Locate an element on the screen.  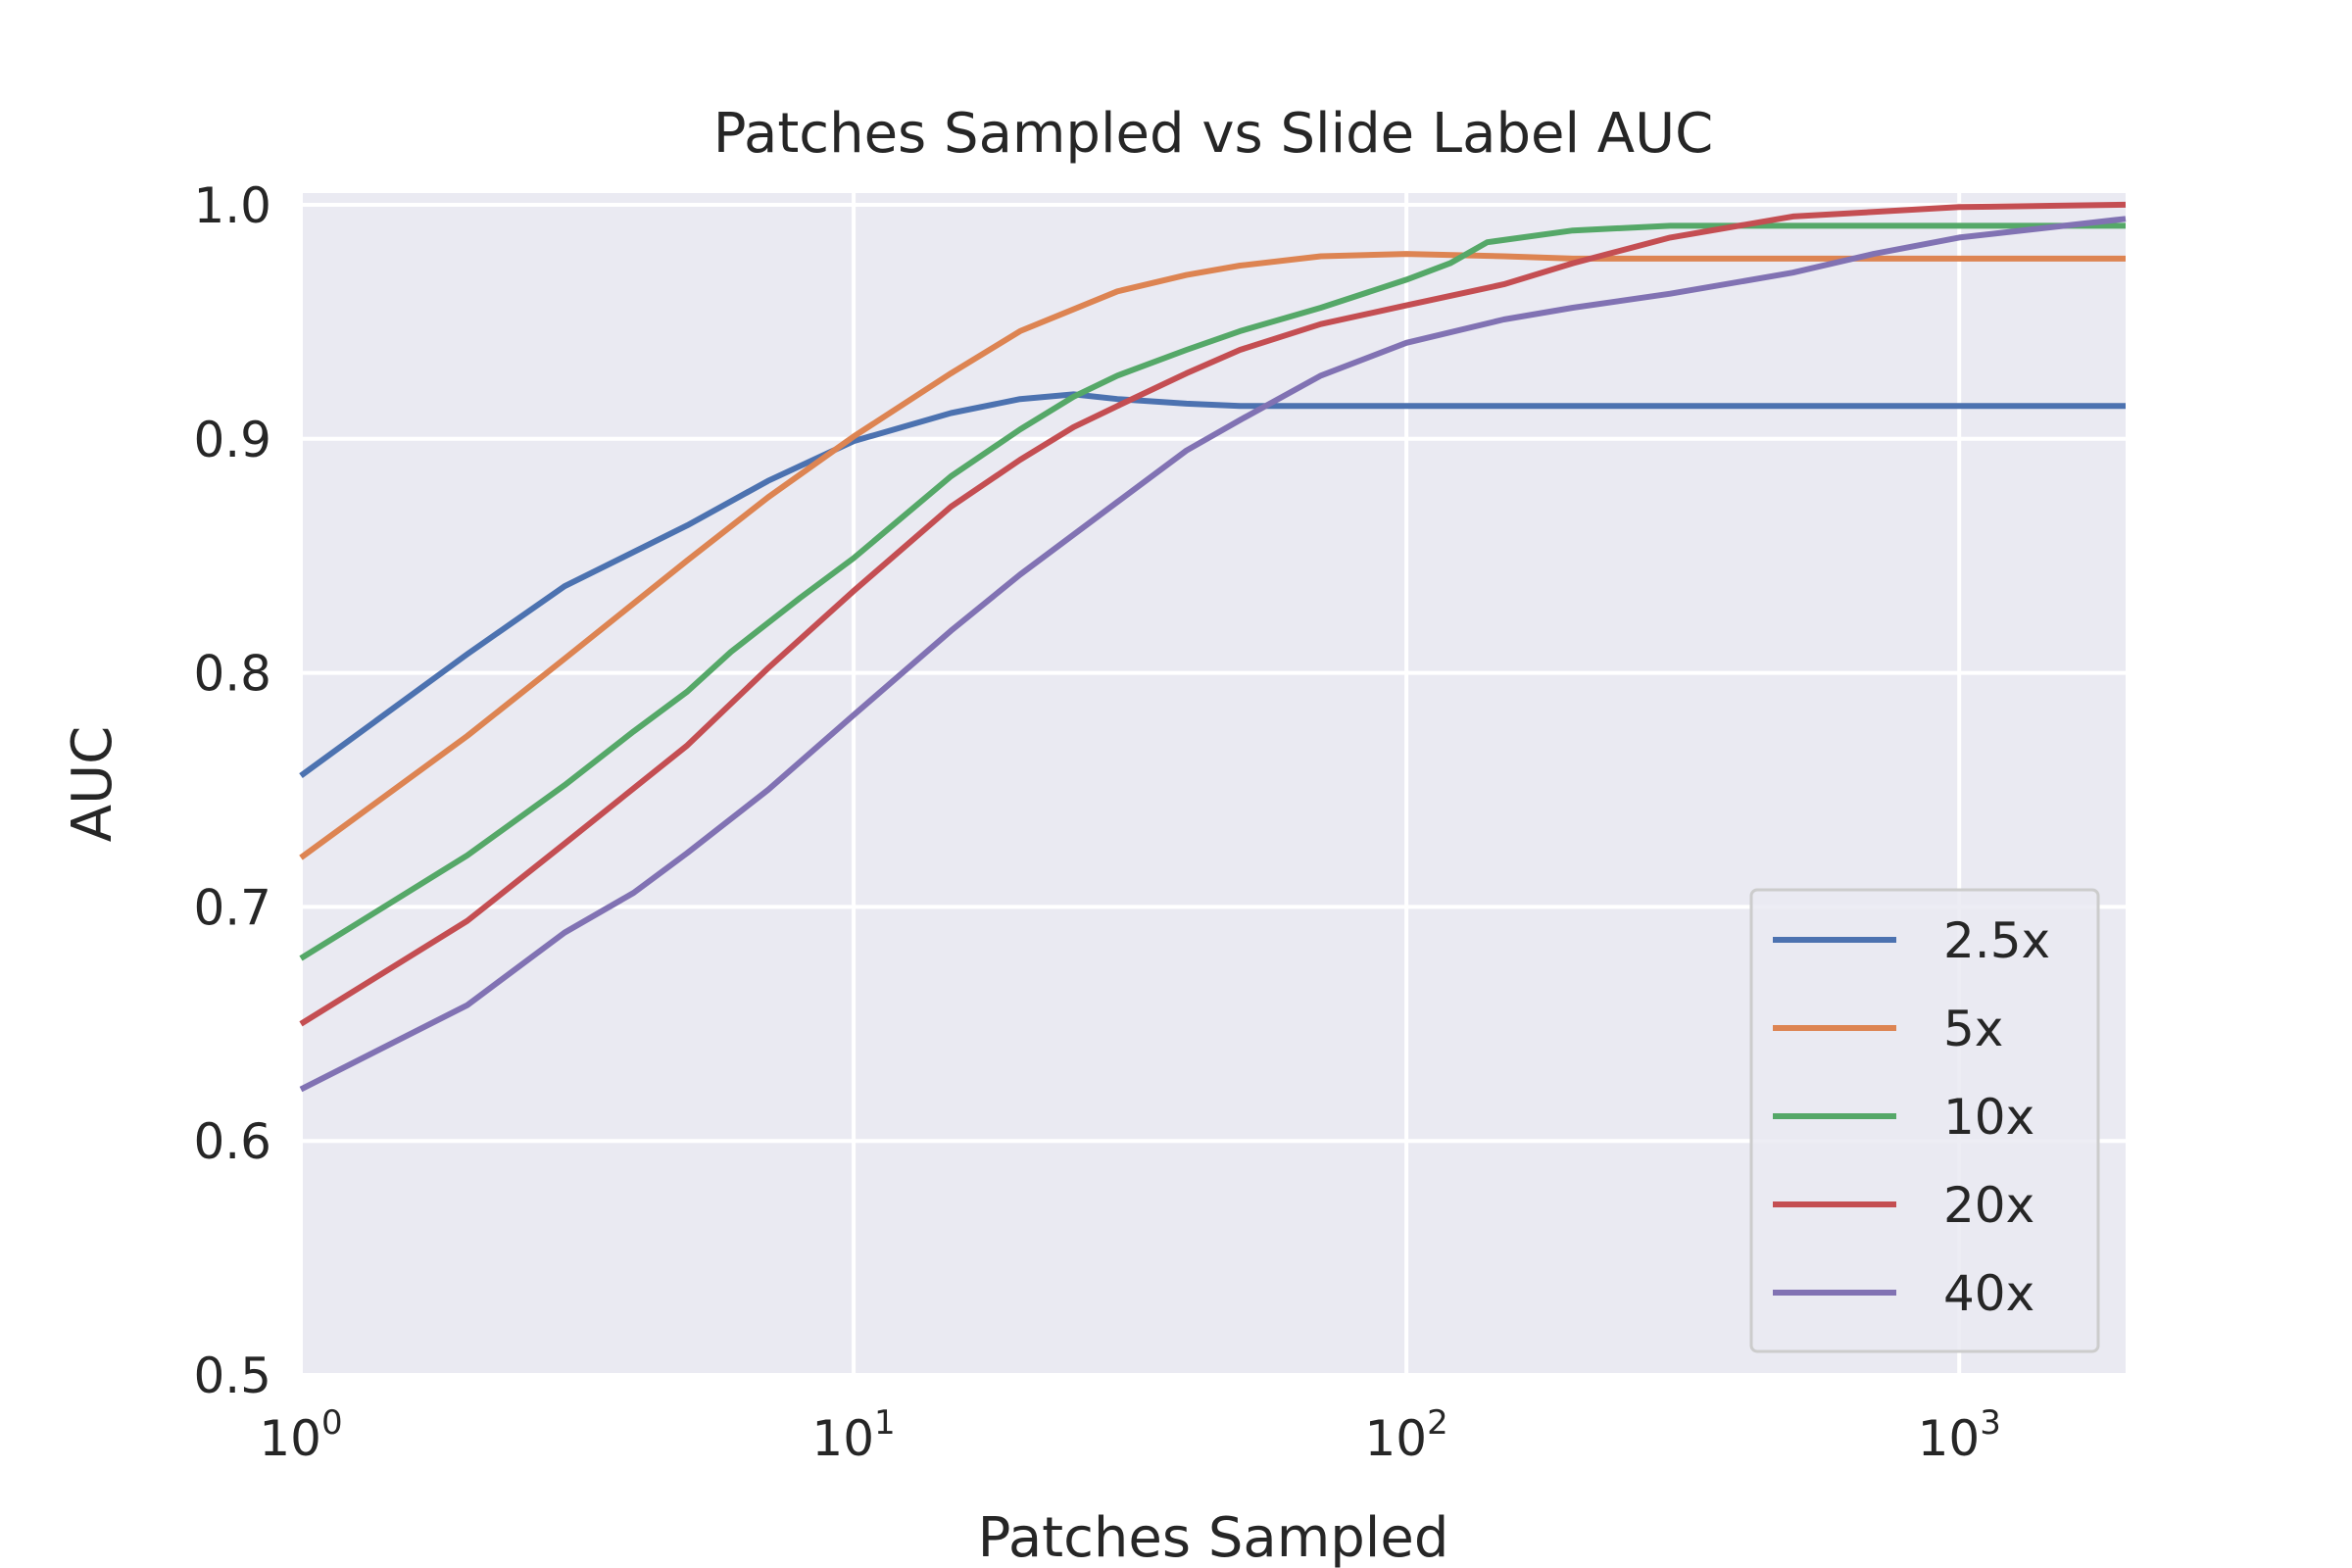
legend-label-10x: 10x is located at coordinates (1988, 1117).